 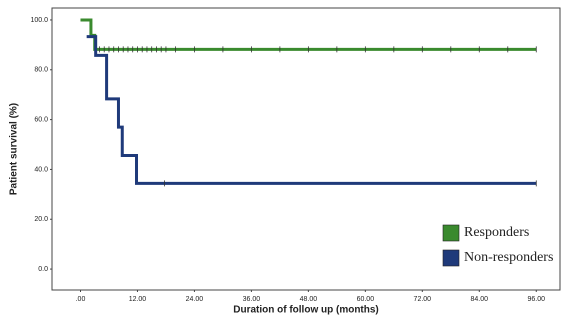 What do you see at coordinates (496, 232) in the screenshot?
I see `legend-label: Responders` at bounding box center [496, 232].